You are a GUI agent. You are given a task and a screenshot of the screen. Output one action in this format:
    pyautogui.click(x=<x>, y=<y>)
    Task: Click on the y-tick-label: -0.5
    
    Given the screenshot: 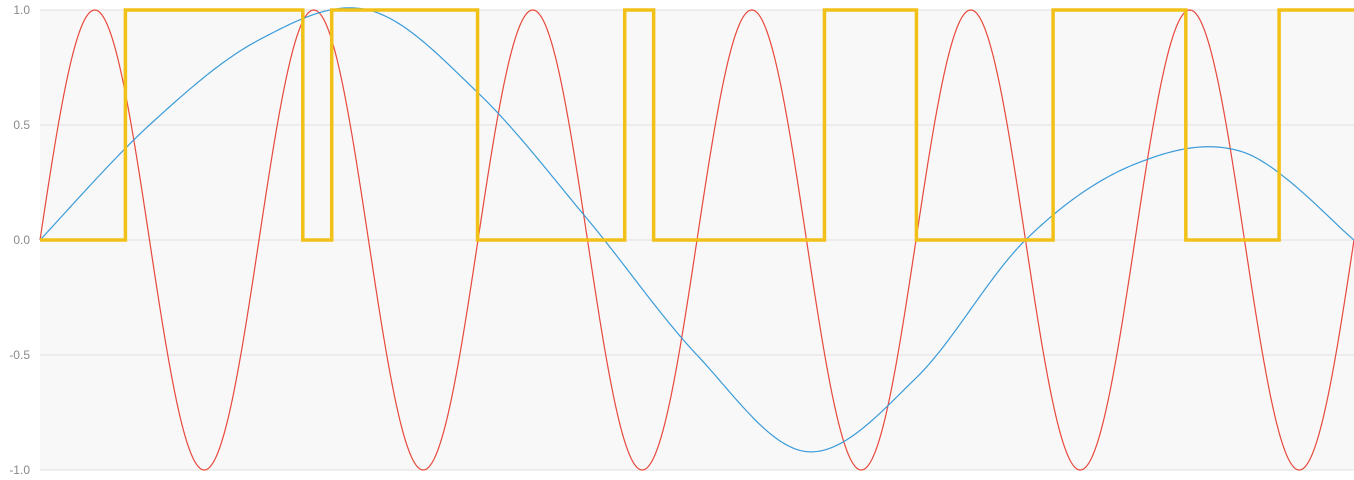 What is the action you would take?
    pyautogui.click(x=19, y=355)
    